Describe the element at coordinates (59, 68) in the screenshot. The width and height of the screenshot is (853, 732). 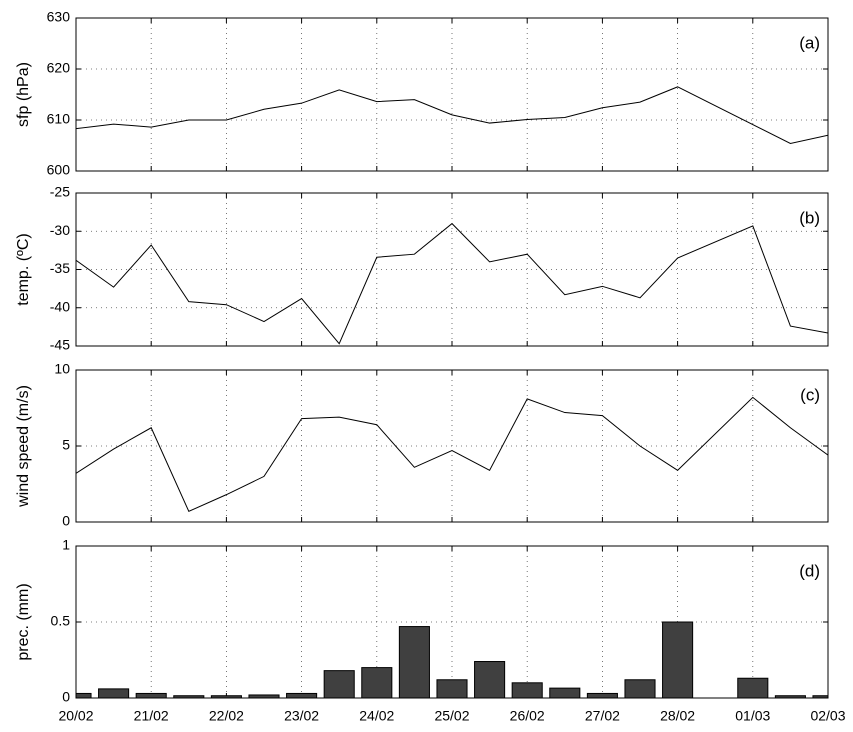
I see `y-tick-label: 620` at that location.